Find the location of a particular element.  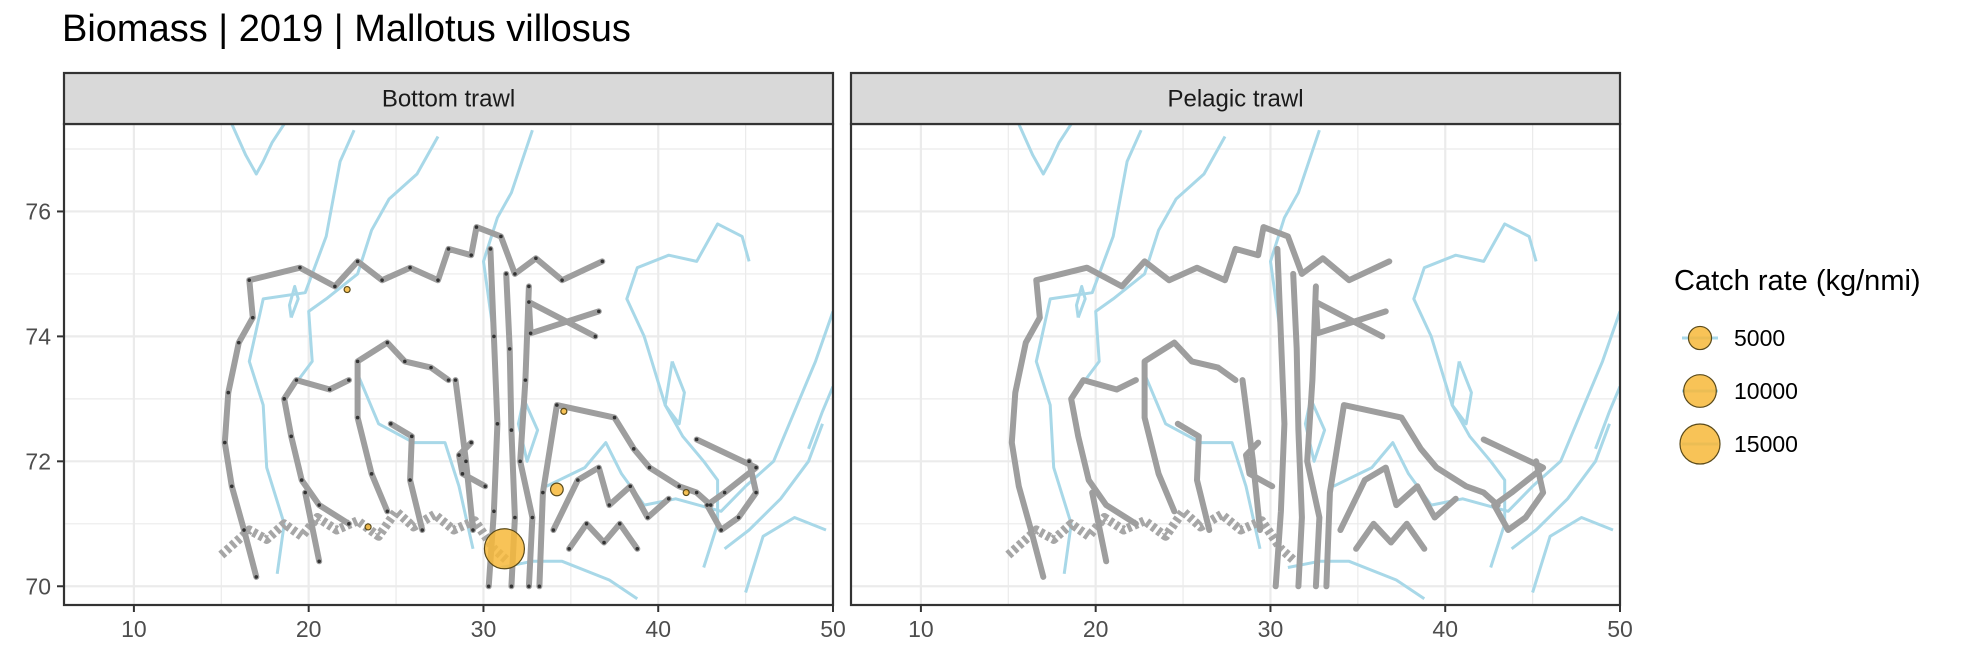

facet-strip-label: Pelagic trawl is located at coordinates (1235, 99).